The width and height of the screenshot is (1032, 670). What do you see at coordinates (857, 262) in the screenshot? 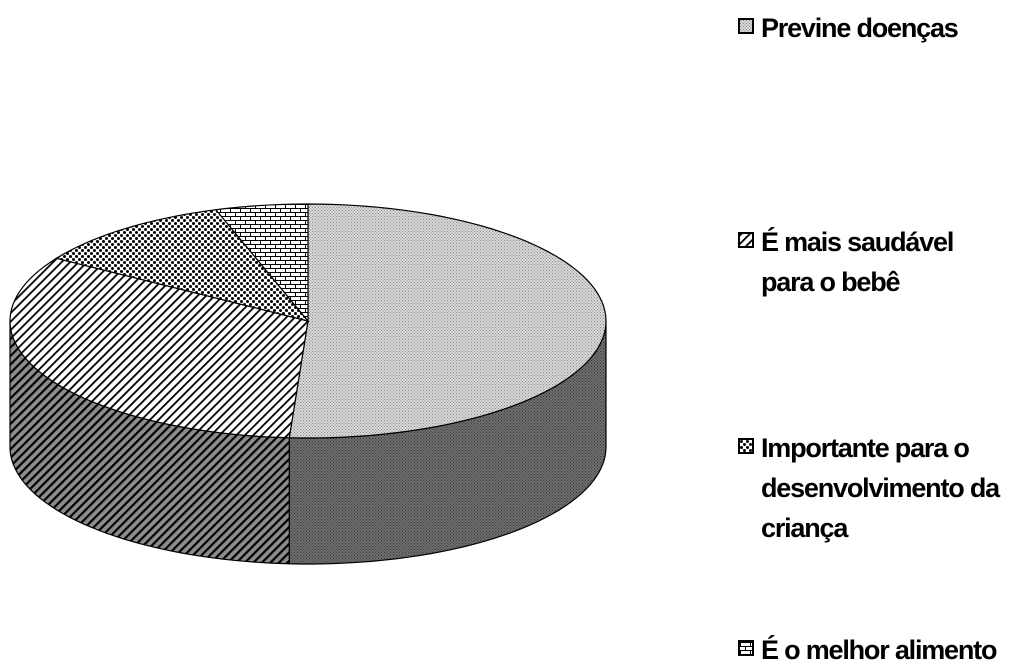
I see `legend-label: É mais saudável para o bebê` at bounding box center [857, 262].